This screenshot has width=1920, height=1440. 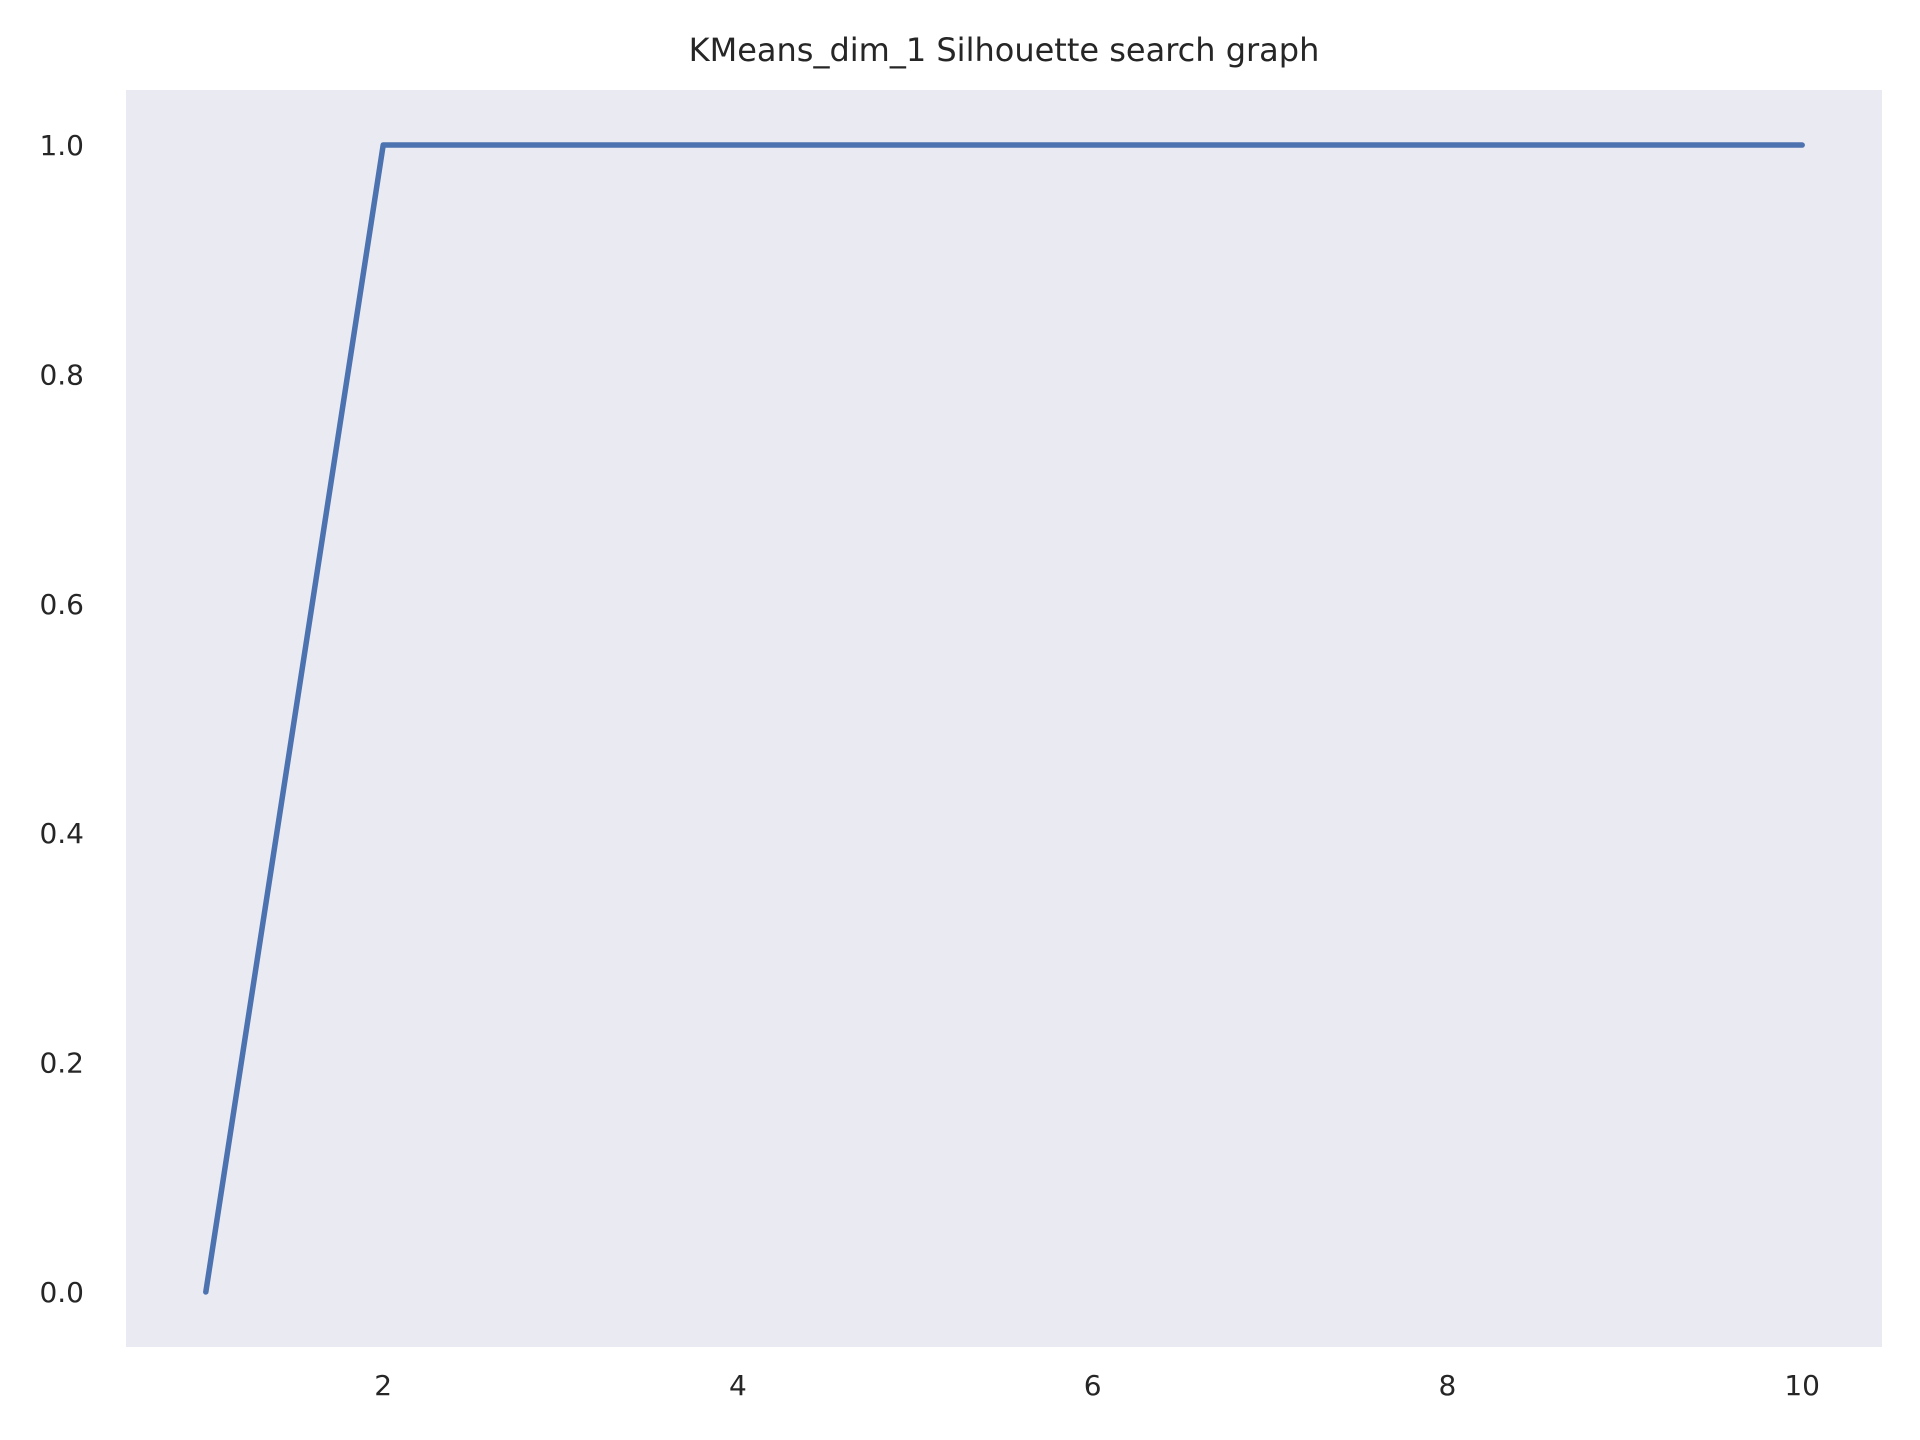 I want to click on x-tick-label: 6, so click(x=1093, y=1385).